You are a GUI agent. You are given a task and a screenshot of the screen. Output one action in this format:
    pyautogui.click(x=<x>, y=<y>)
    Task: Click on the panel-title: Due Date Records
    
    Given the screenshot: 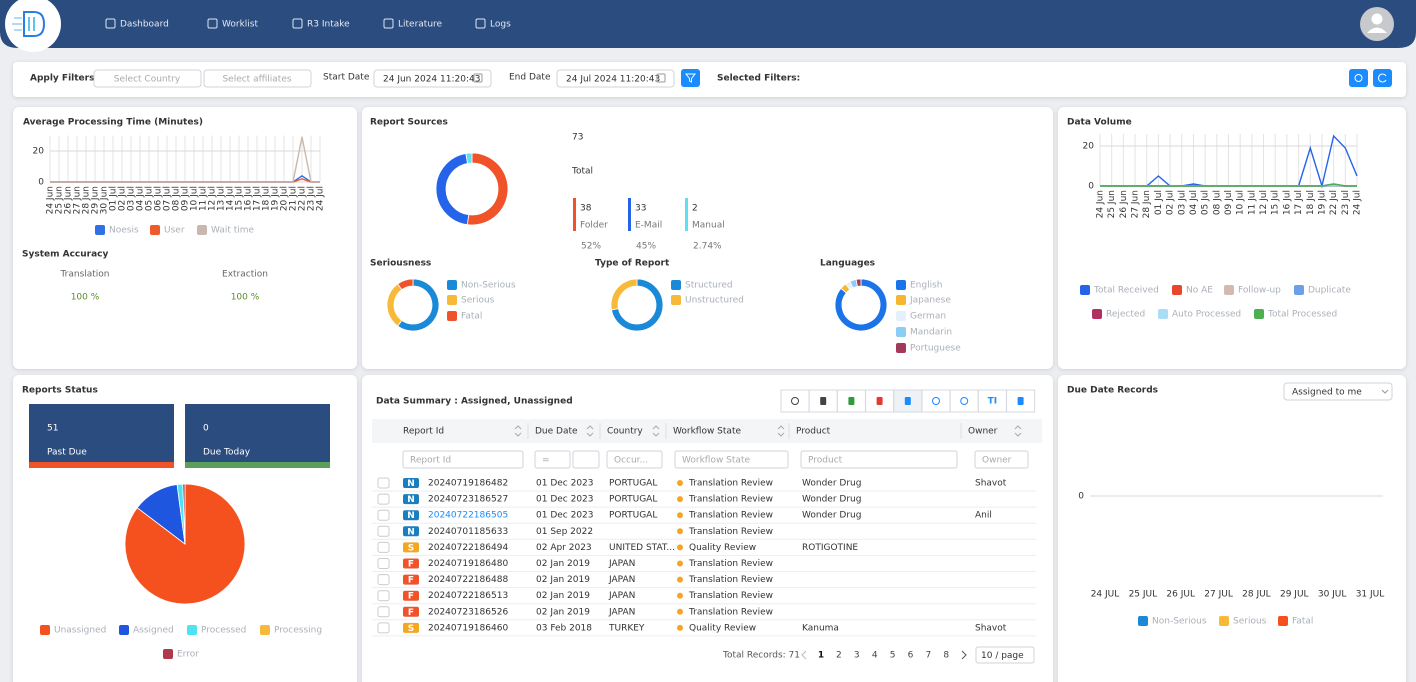 What is the action you would take?
    pyautogui.click(x=1112, y=391)
    